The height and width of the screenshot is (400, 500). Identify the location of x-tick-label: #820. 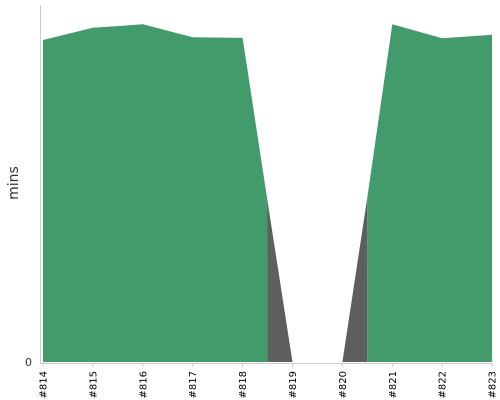
(343, 384).